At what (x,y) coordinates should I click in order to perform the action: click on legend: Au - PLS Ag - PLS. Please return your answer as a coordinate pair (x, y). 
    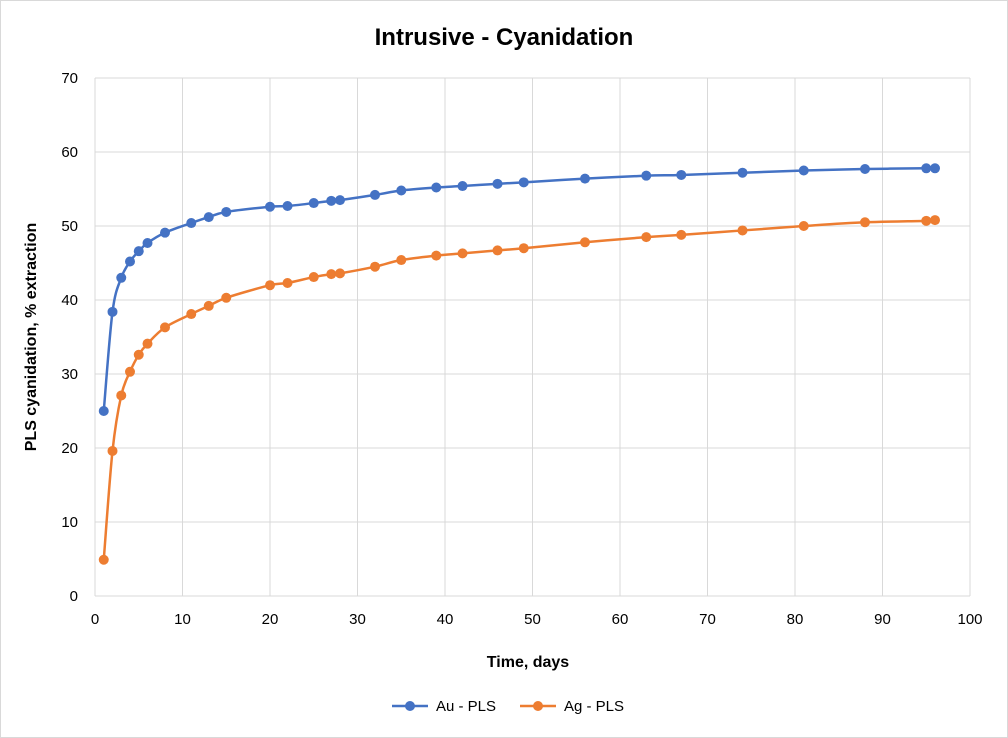
    Looking at the image, I should click on (508, 706).